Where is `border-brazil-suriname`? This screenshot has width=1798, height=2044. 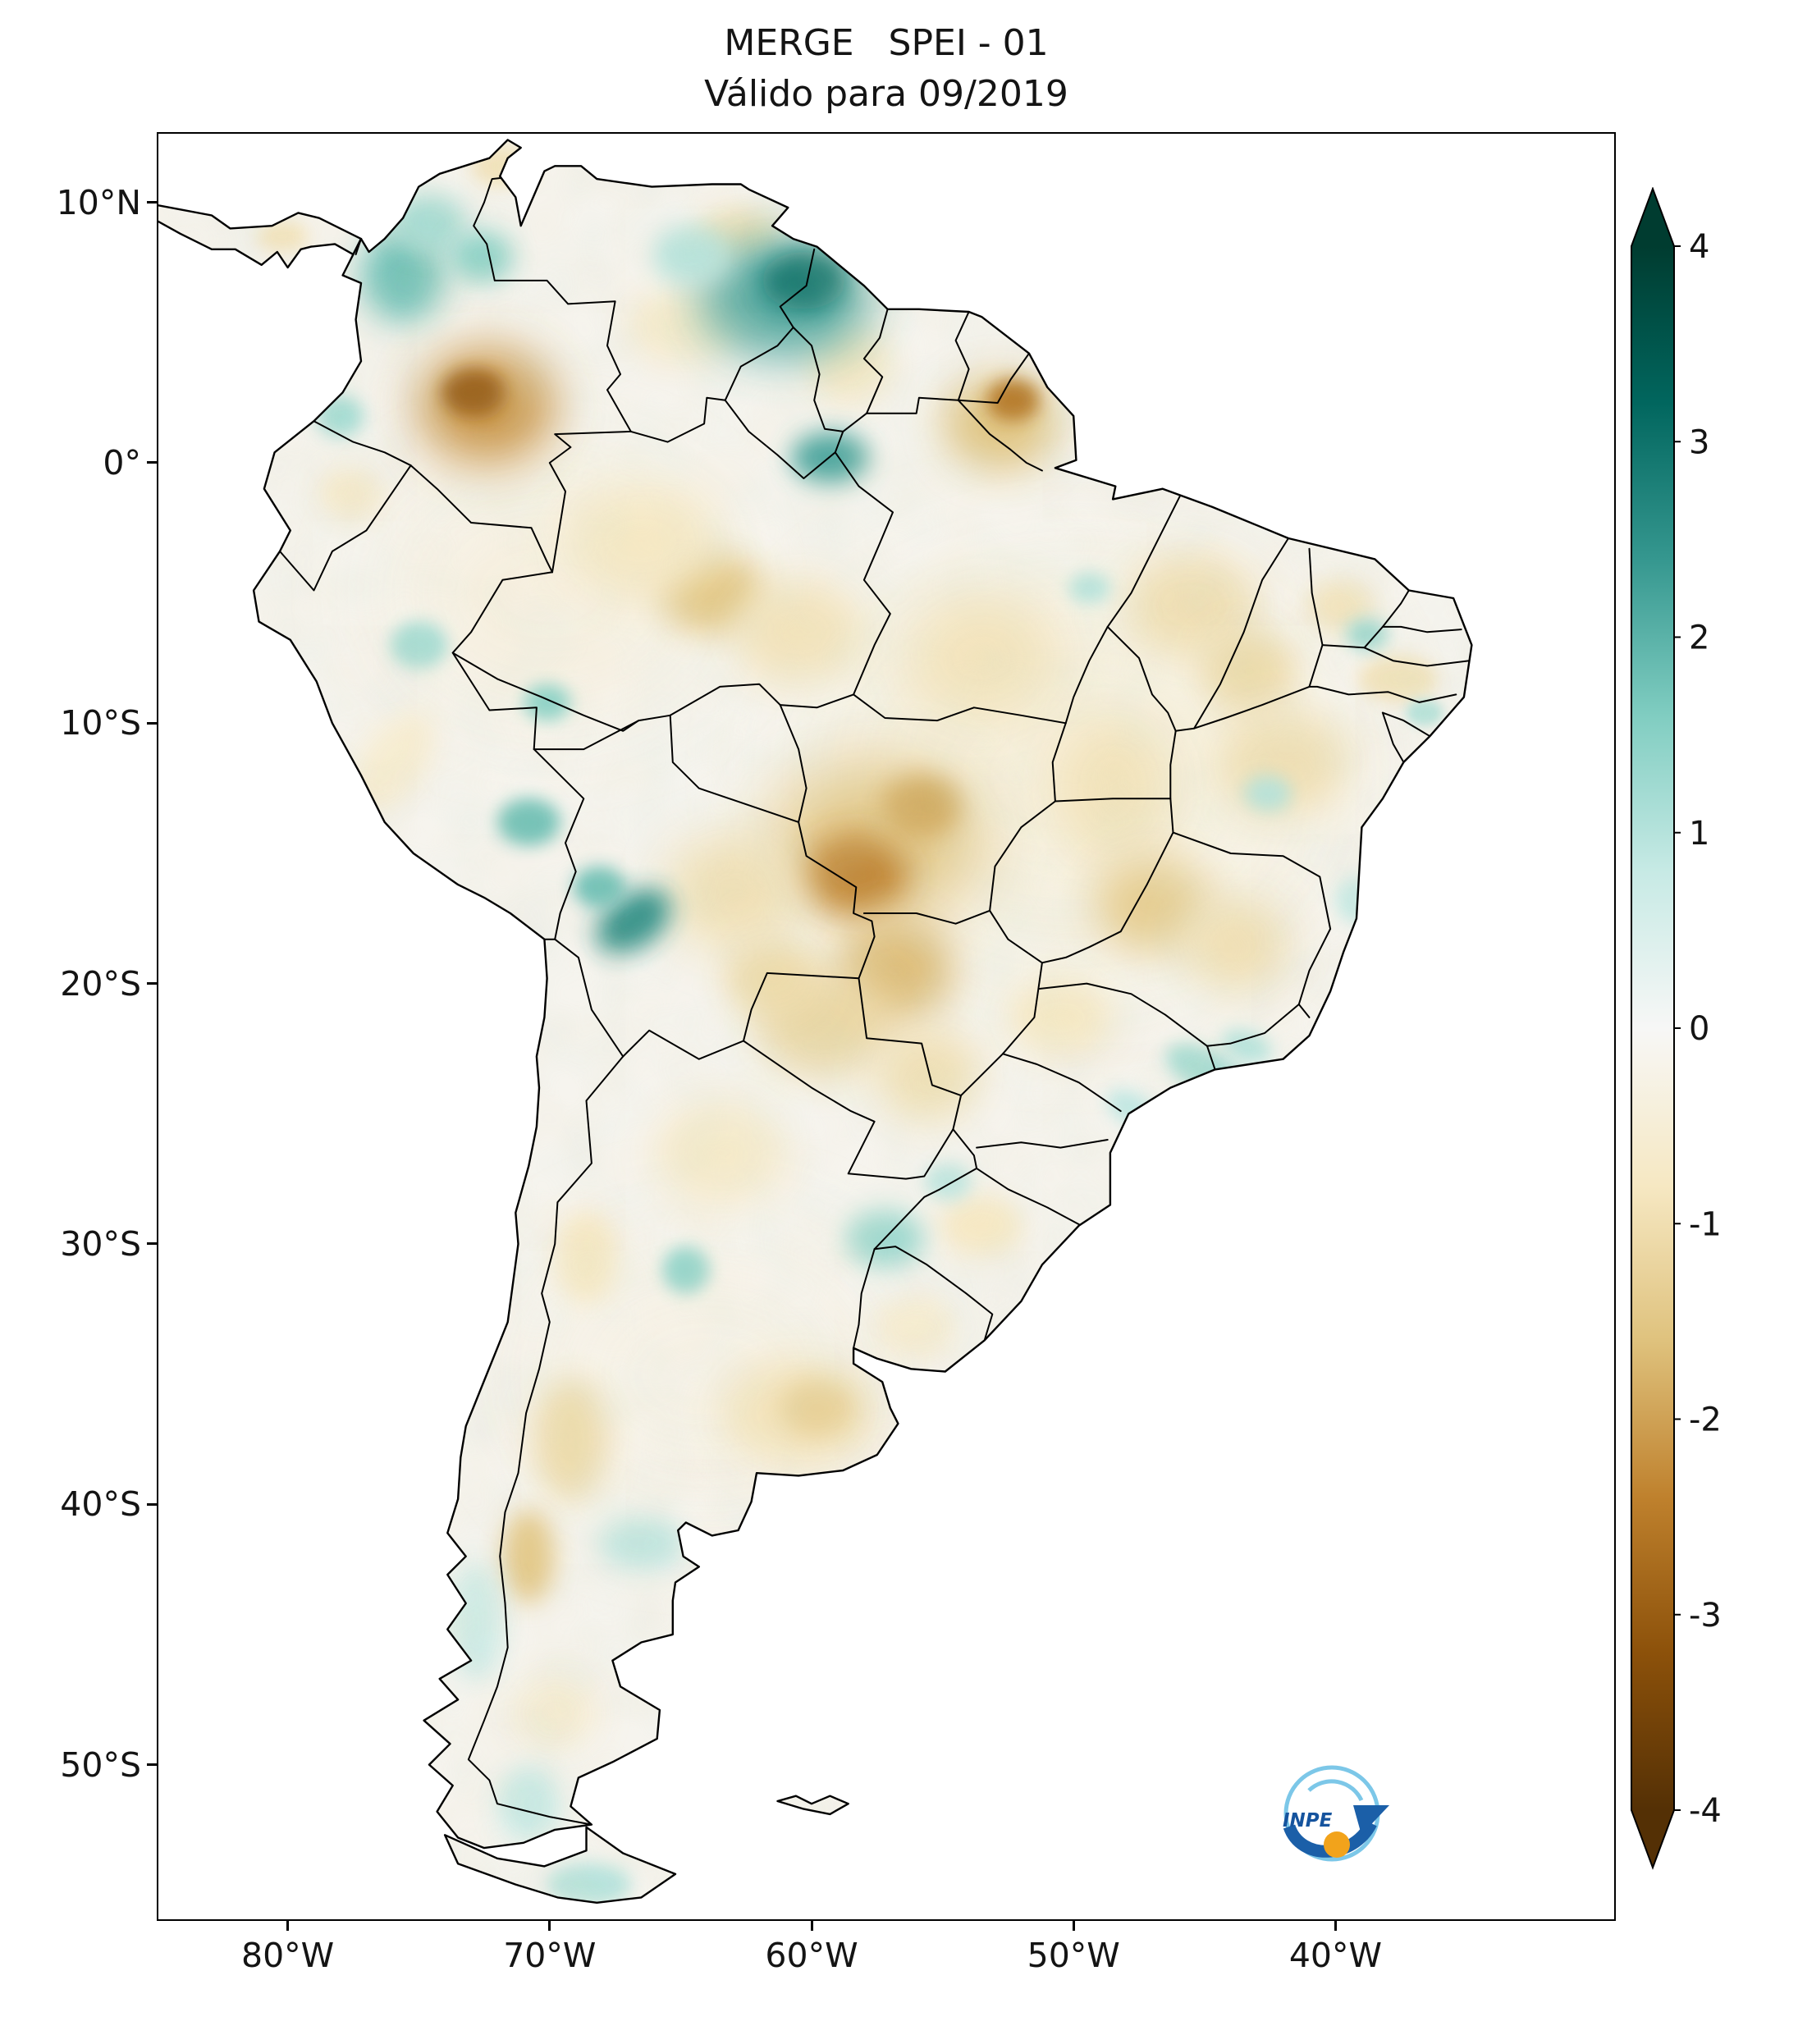 border-brazil-suriname is located at coordinates (912, 405).